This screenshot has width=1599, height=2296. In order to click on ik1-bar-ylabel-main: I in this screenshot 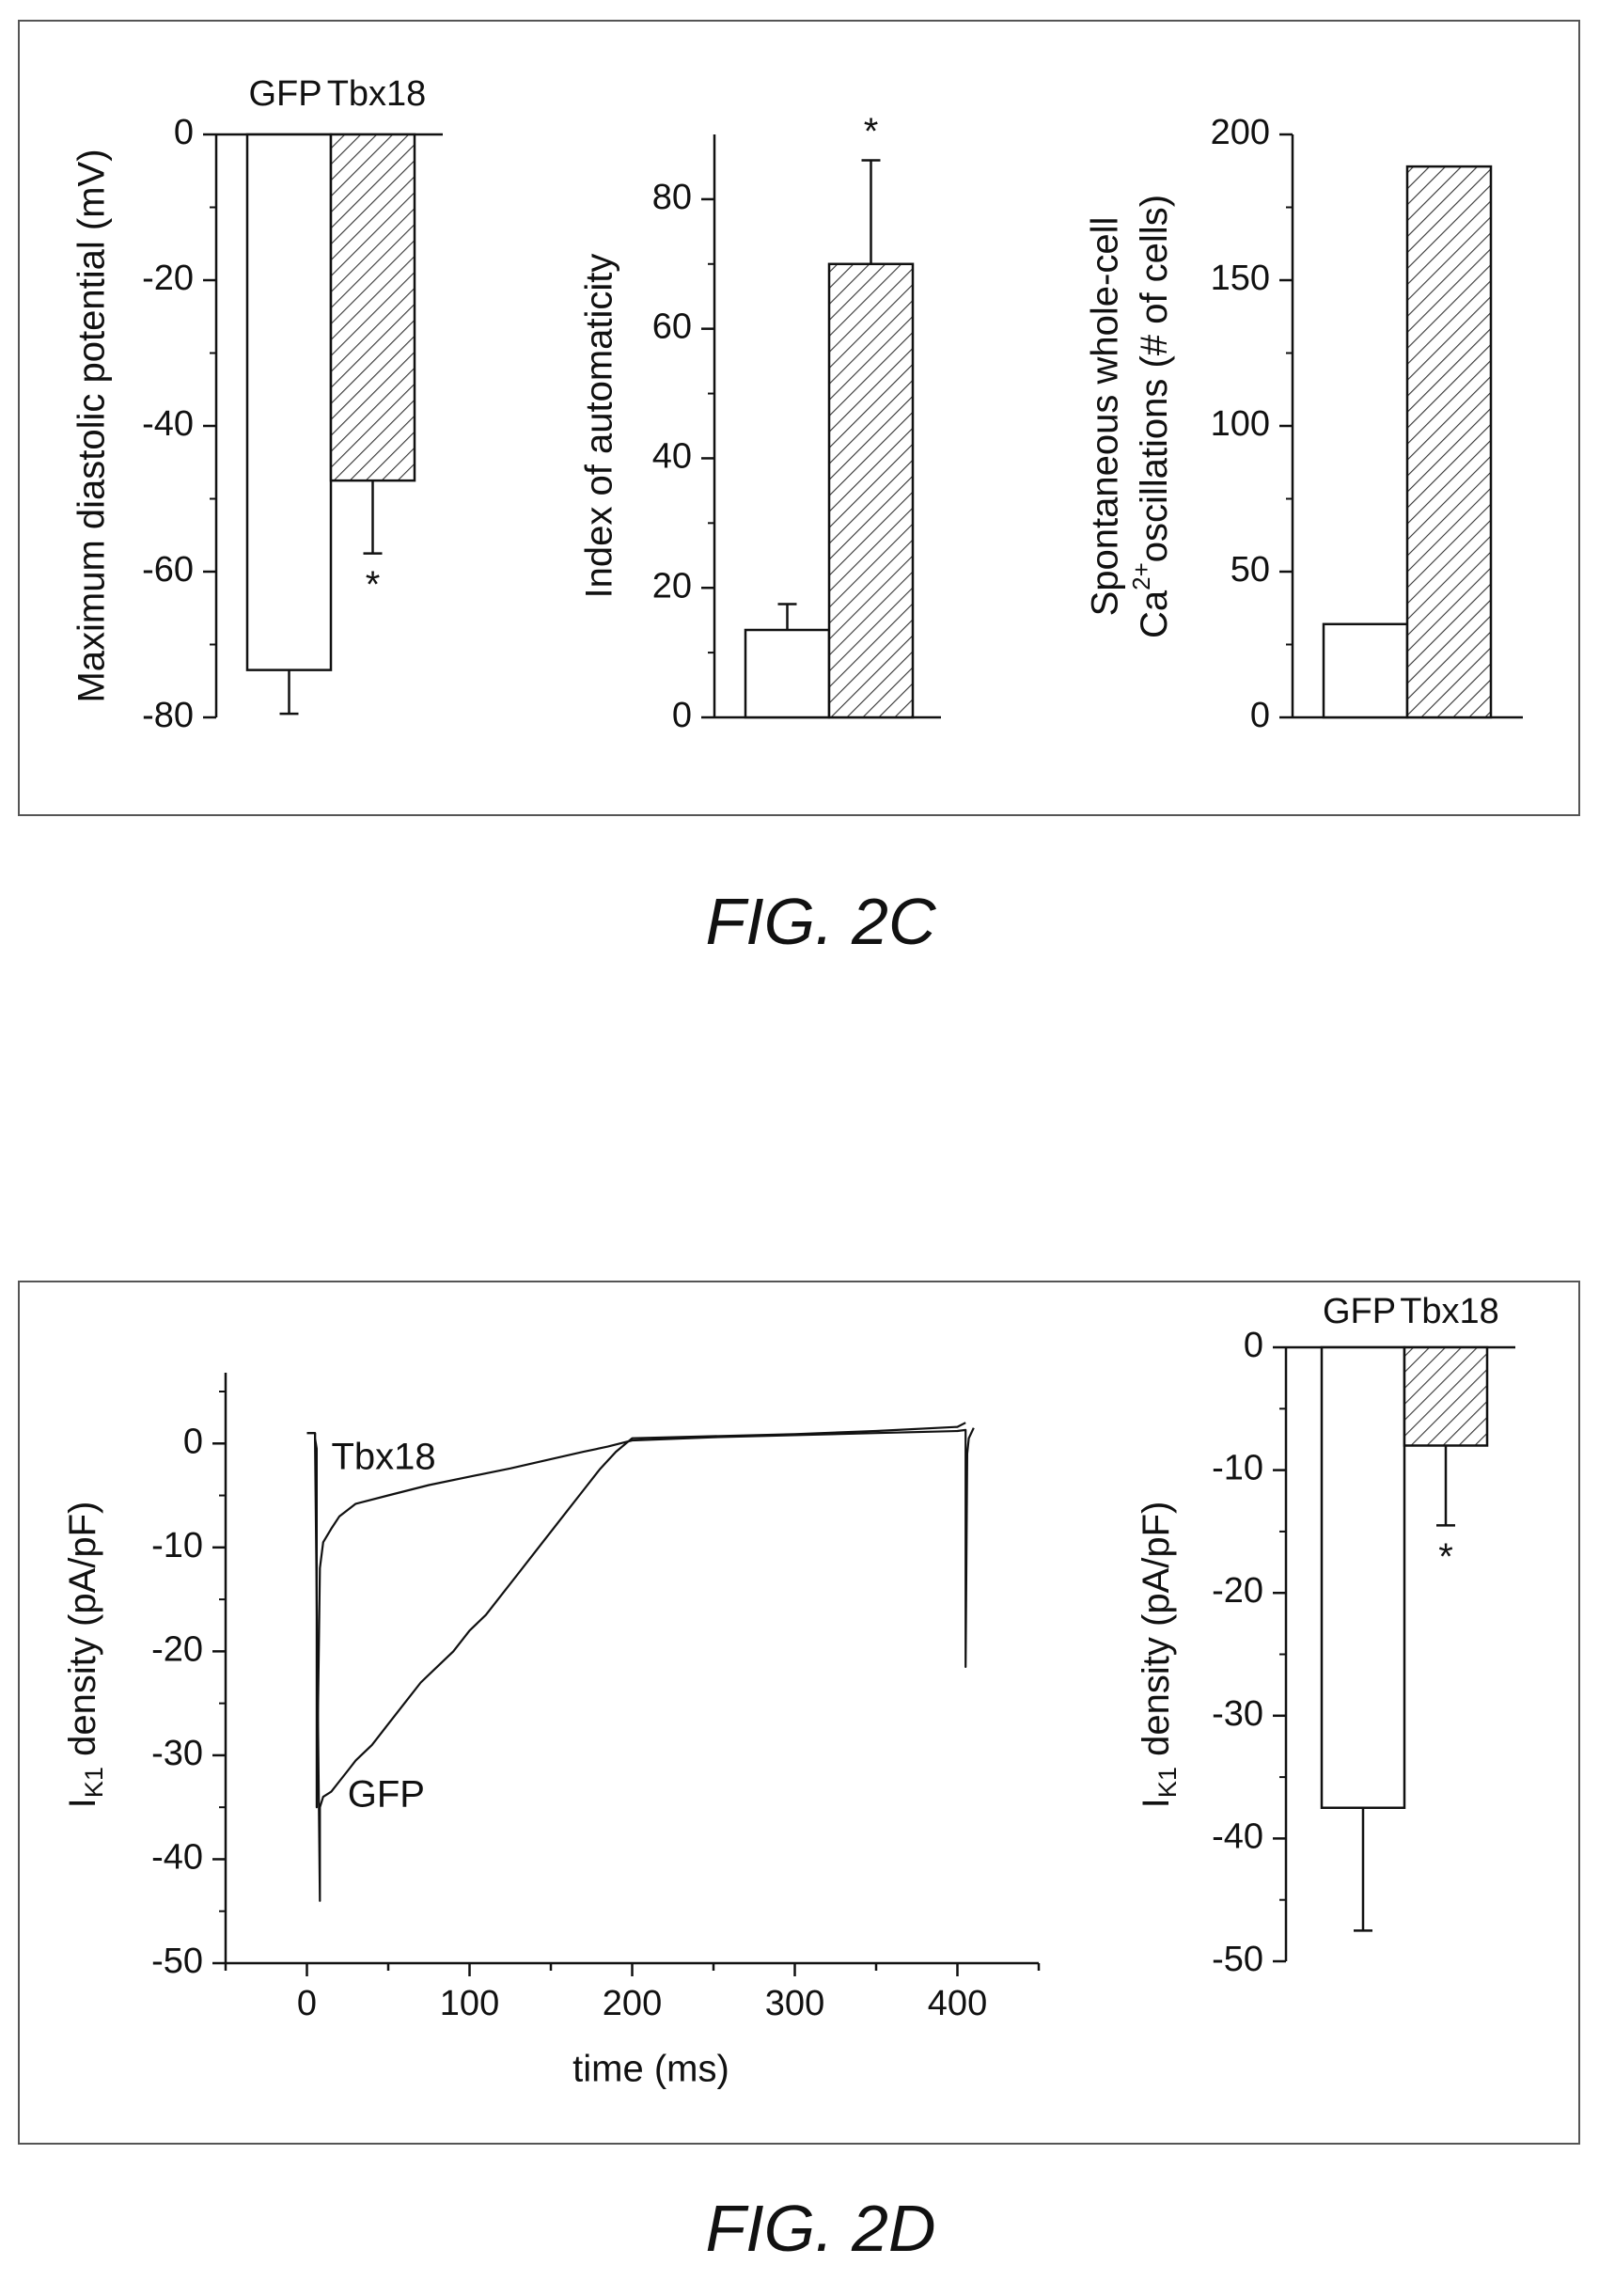, I will do `click(1156, 1803)`.